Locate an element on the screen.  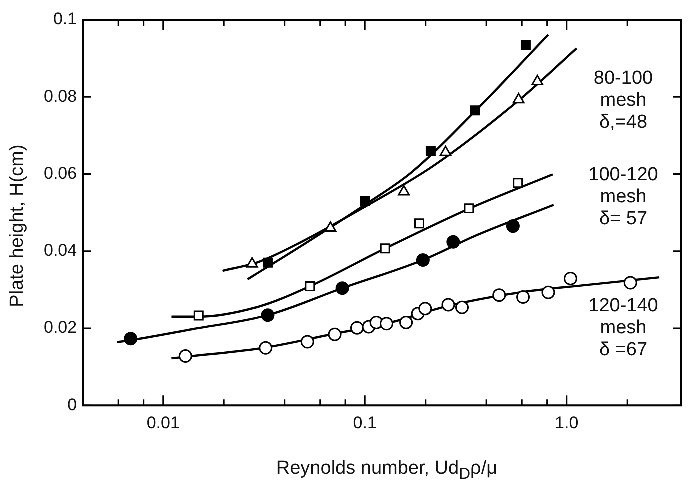
annotation: 120-140 mesh δ =67 is located at coordinates (623, 328).